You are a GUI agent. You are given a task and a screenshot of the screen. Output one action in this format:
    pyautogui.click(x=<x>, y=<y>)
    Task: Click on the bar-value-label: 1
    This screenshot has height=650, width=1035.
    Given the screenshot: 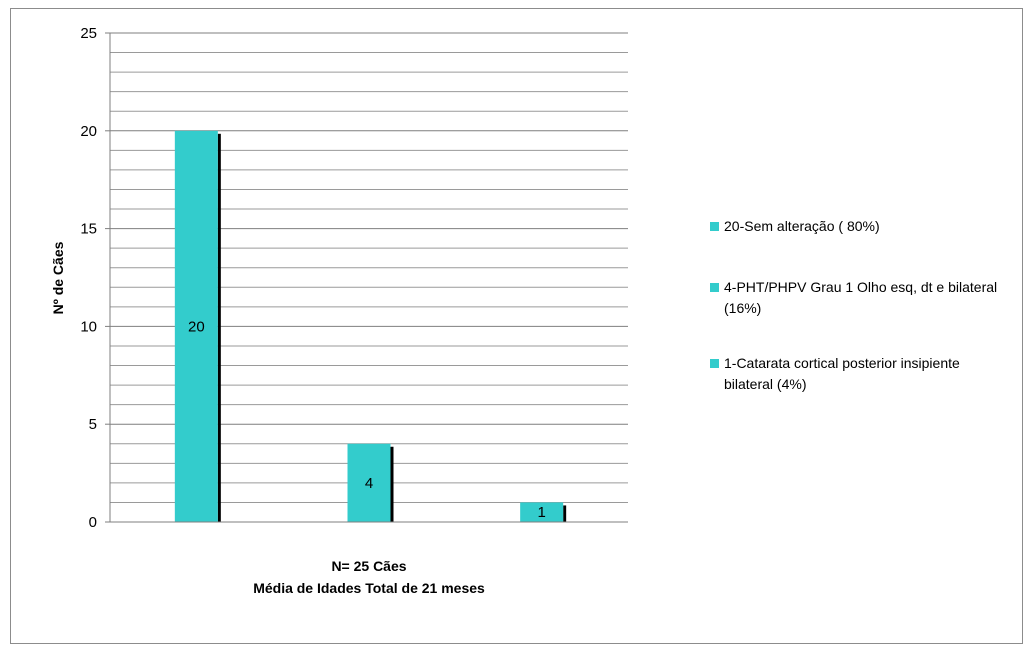 What is the action you would take?
    pyautogui.click(x=541, y=512)
    